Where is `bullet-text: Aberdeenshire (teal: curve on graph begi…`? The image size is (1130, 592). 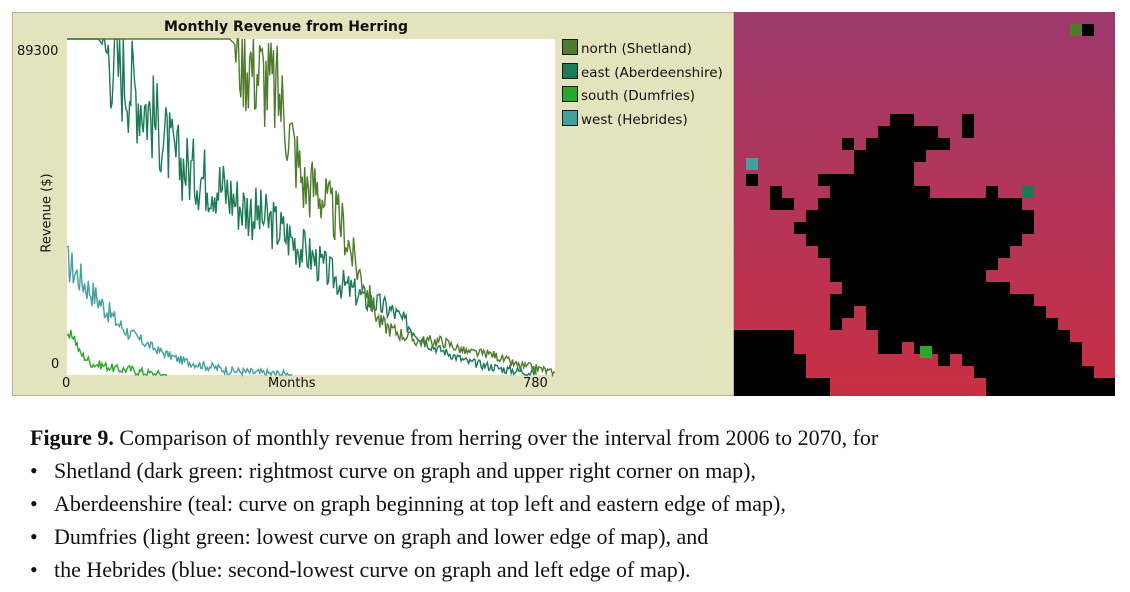
bullet-text: Aberdeenshire (teal: curve on graph begi… is located at coordinates (420, 503).